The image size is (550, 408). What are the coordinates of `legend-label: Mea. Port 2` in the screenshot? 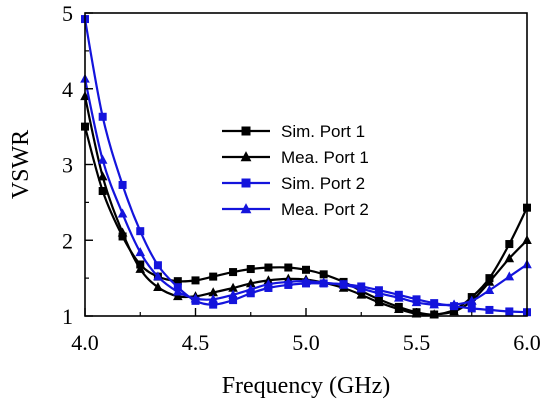 It's located at (325, 209).